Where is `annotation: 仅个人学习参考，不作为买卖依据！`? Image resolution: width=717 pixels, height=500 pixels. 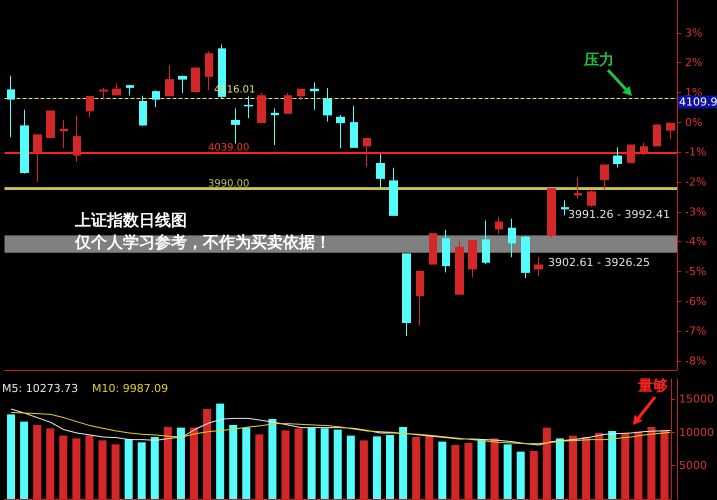 annotation: 仅个人学习参考，不作为买卖依据！ is located at coordinates (202, 242).